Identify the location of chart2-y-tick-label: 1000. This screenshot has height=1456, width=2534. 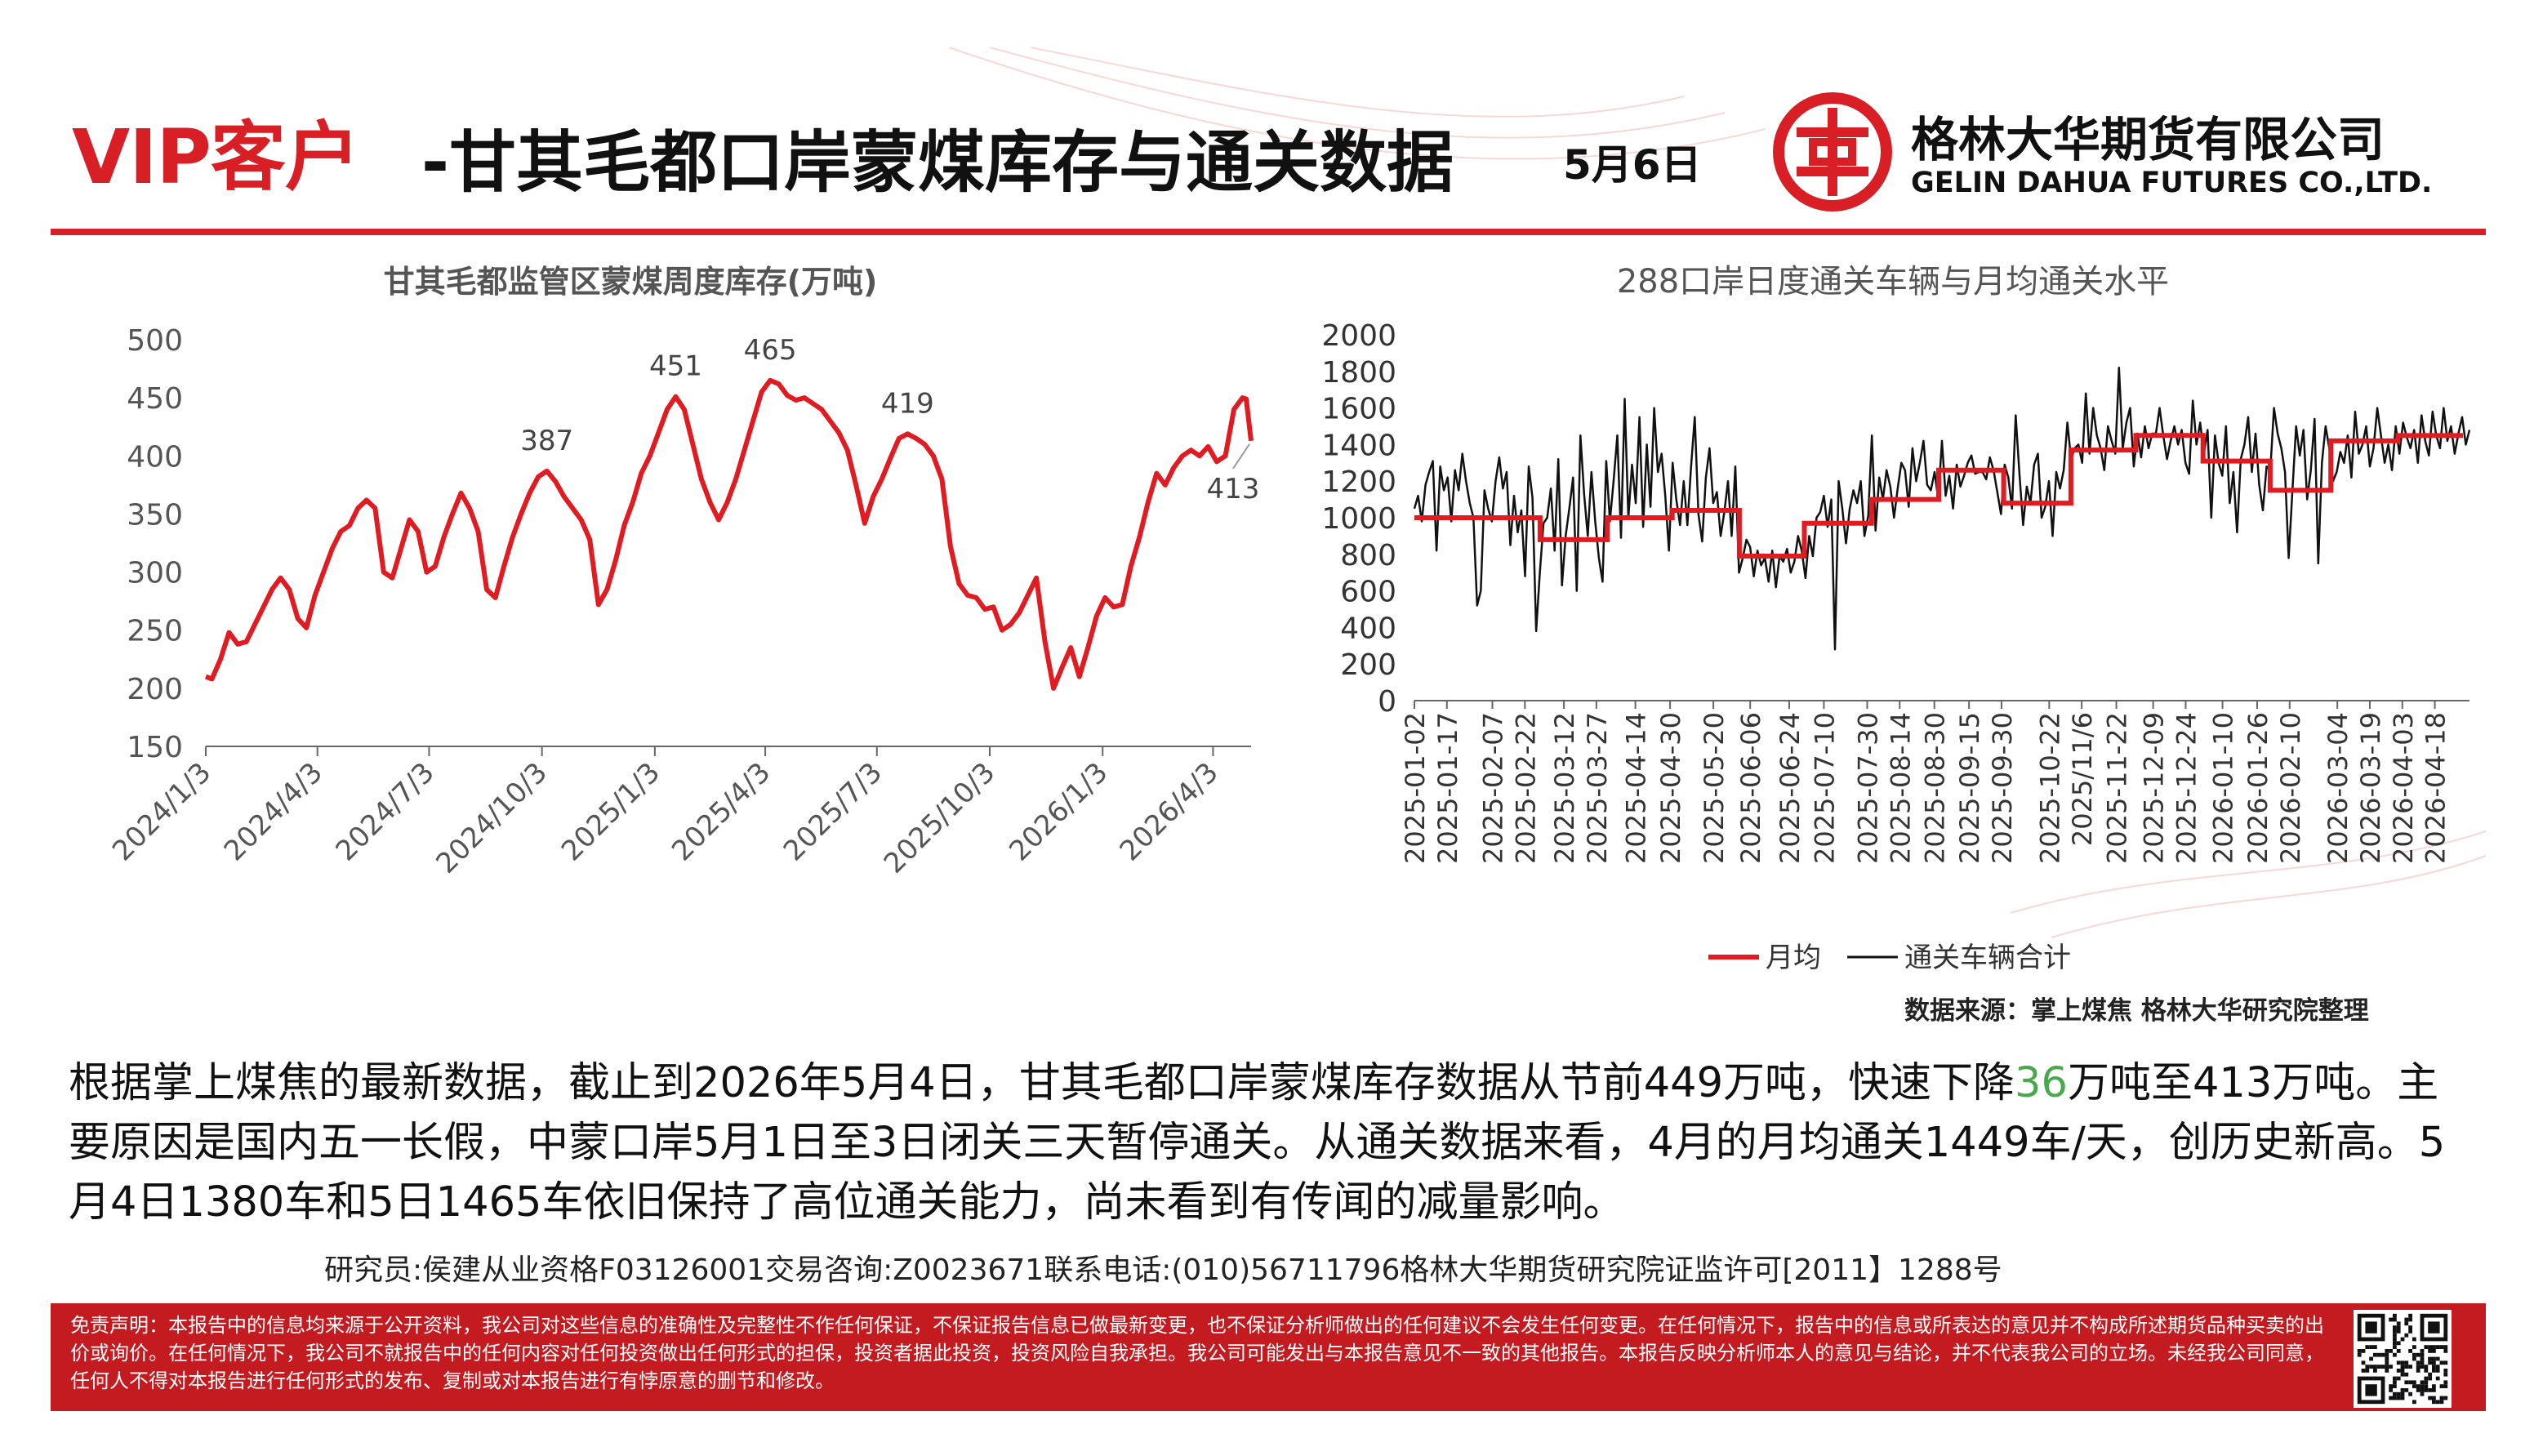
(1358, 519).